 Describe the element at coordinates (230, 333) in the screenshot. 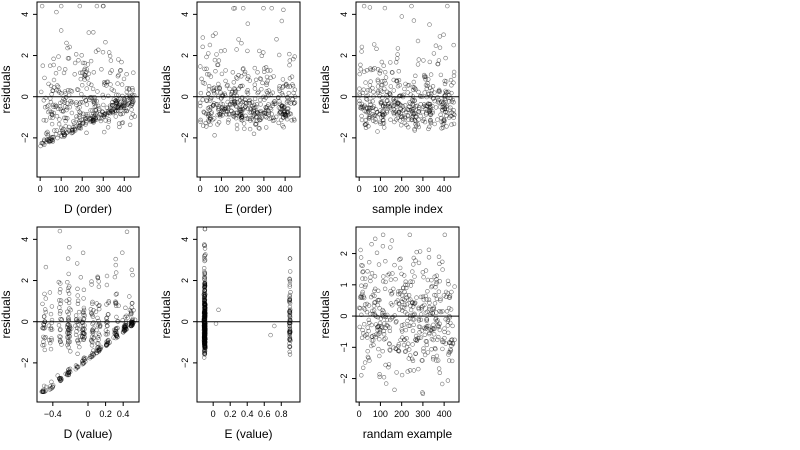

I see `panel-e-value: 0 0.2 0.4 0.6 0.8 −2 0 2 4 E (value) residuals` at that location.